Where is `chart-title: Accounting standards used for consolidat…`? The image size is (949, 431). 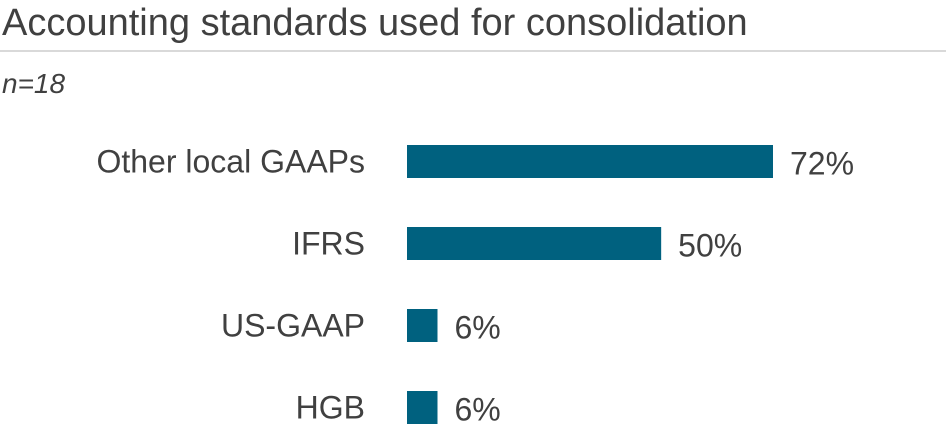
chart-title: Accounting standards used for consolidat… is located at coordinates (375, 23).